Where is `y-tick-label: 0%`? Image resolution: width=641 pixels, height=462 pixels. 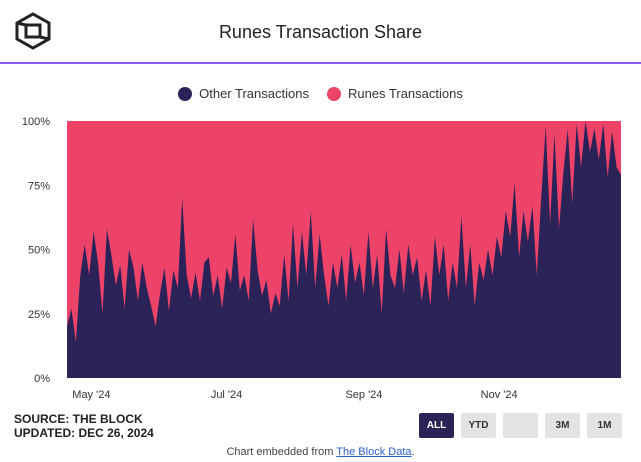
y-tick-label: 0% is located at coordinates (42, 379).